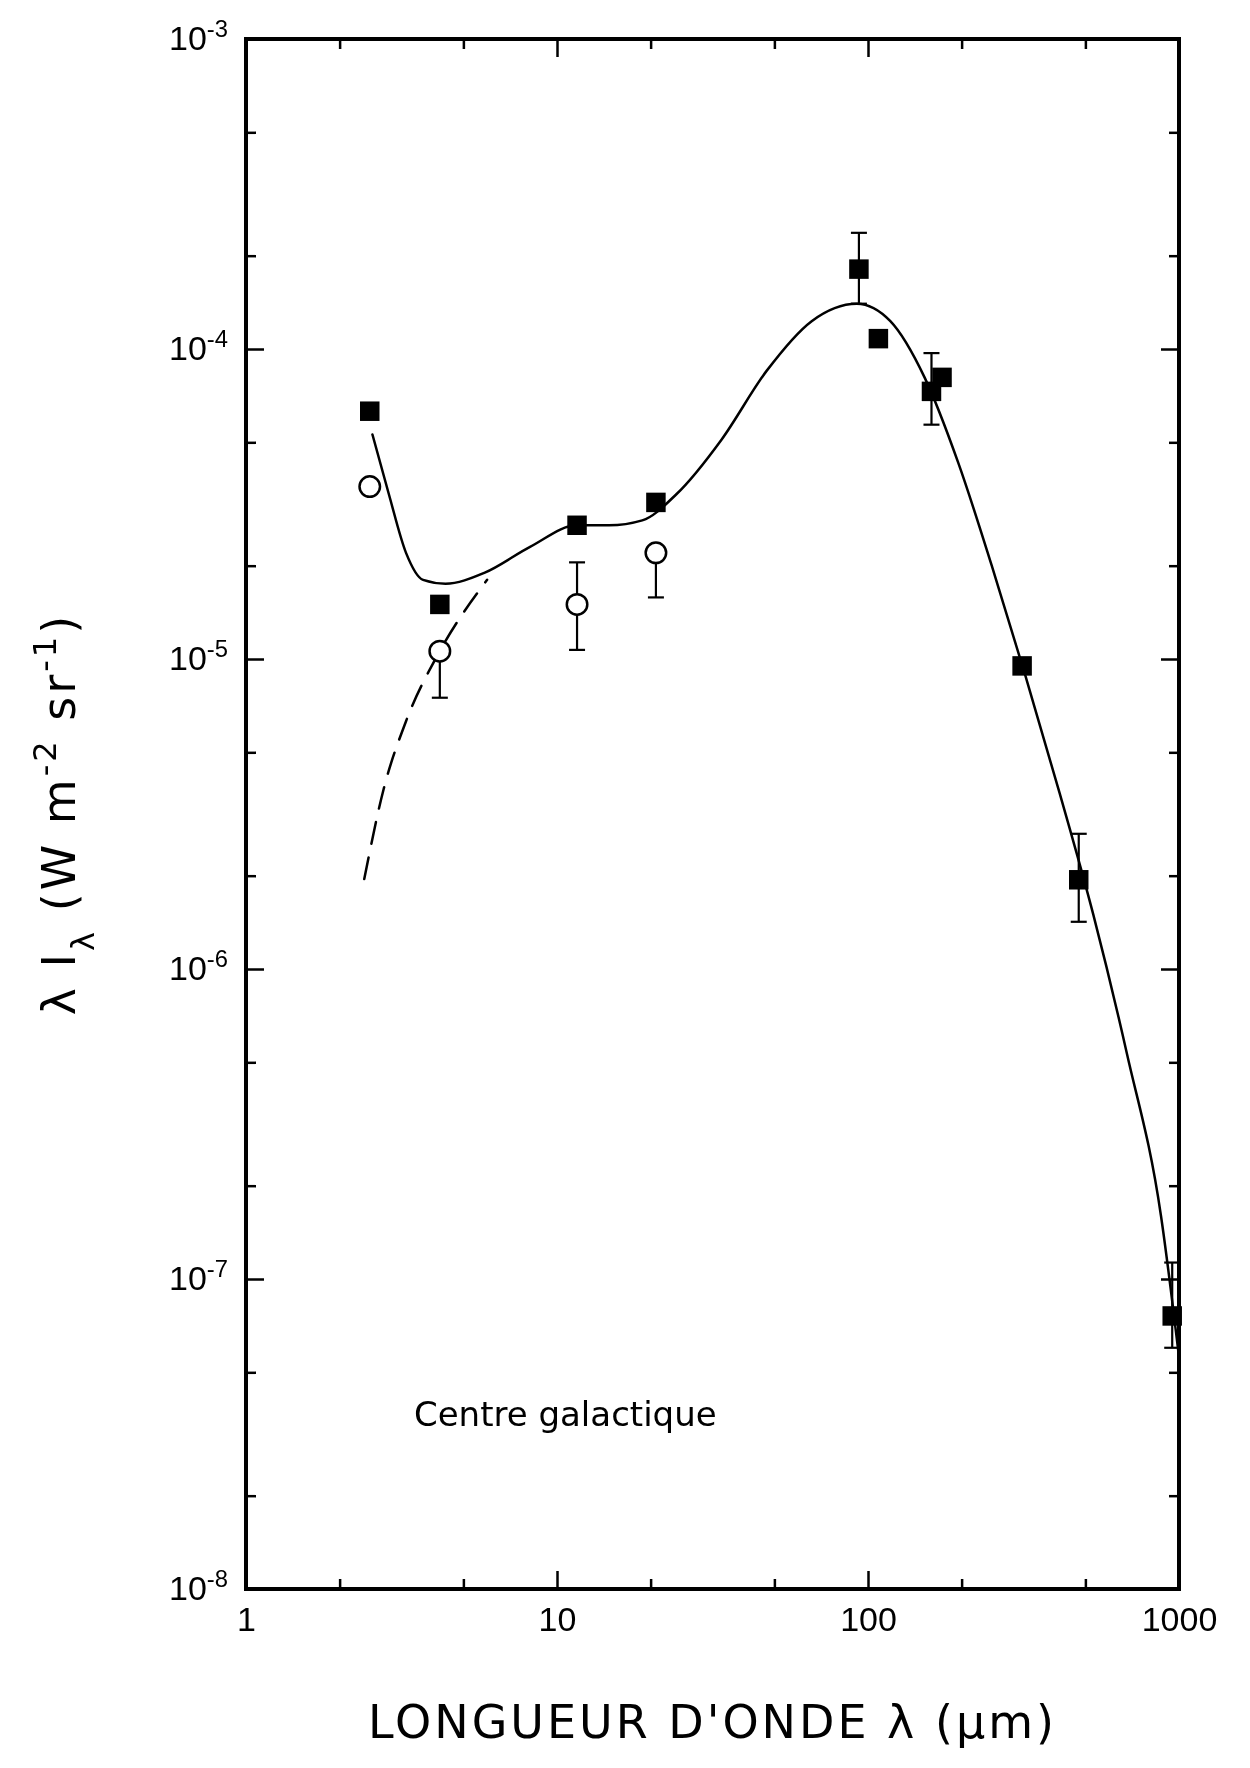 Image resolution: width=1250 pixels, height=1768 pixels. I want to click on x-tick-label: 10, so click(557, 1619).